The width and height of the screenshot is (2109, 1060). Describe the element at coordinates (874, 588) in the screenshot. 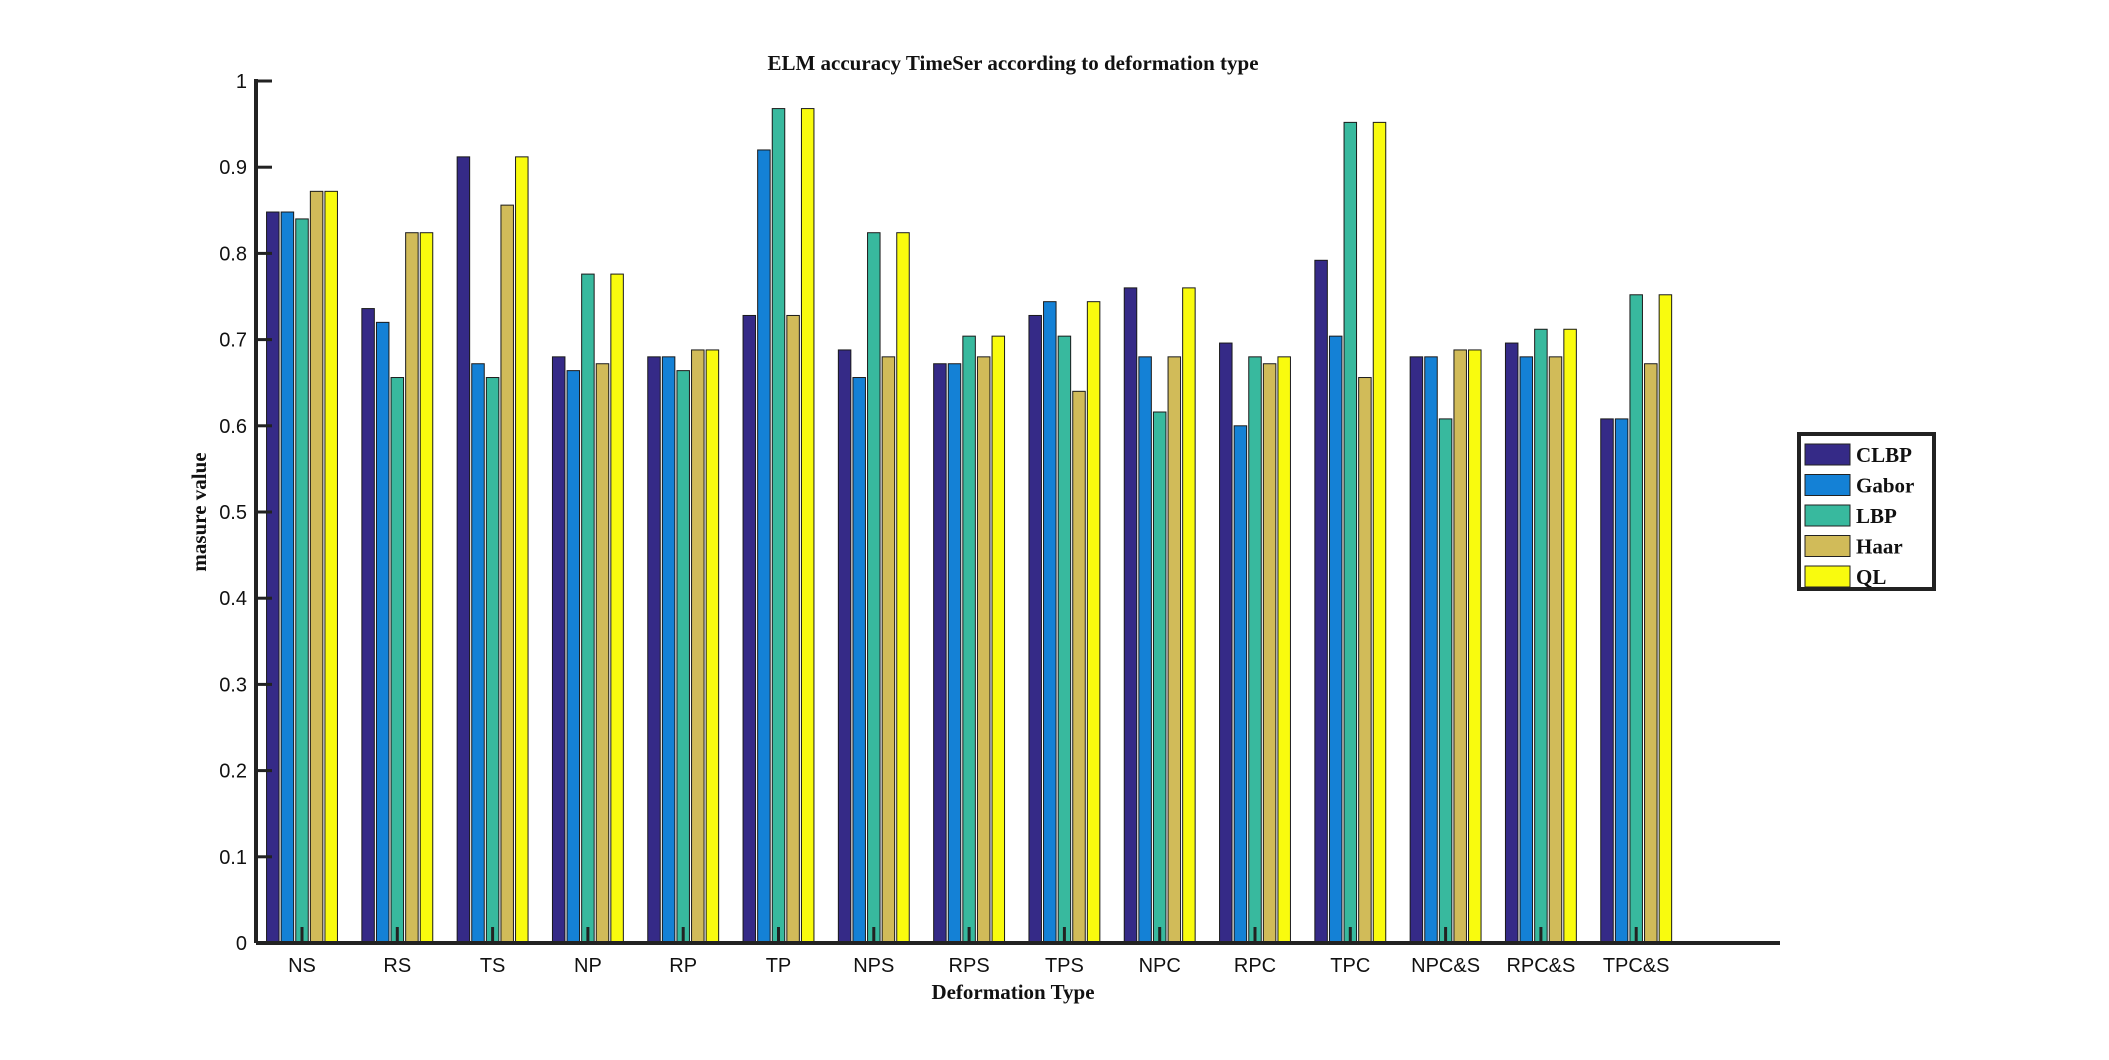

I see `bar-lbp-nps` at that location.